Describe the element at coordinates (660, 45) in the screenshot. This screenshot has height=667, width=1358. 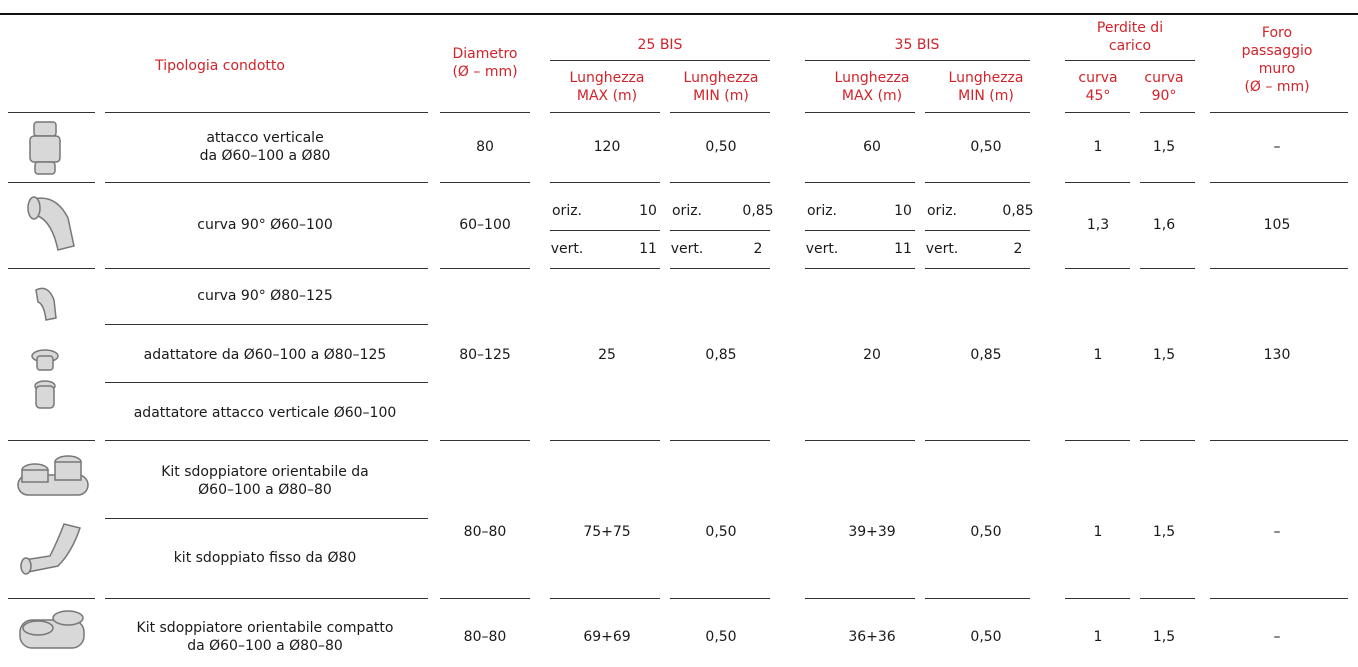
I see `header-cell: 25 BIS` at that location.